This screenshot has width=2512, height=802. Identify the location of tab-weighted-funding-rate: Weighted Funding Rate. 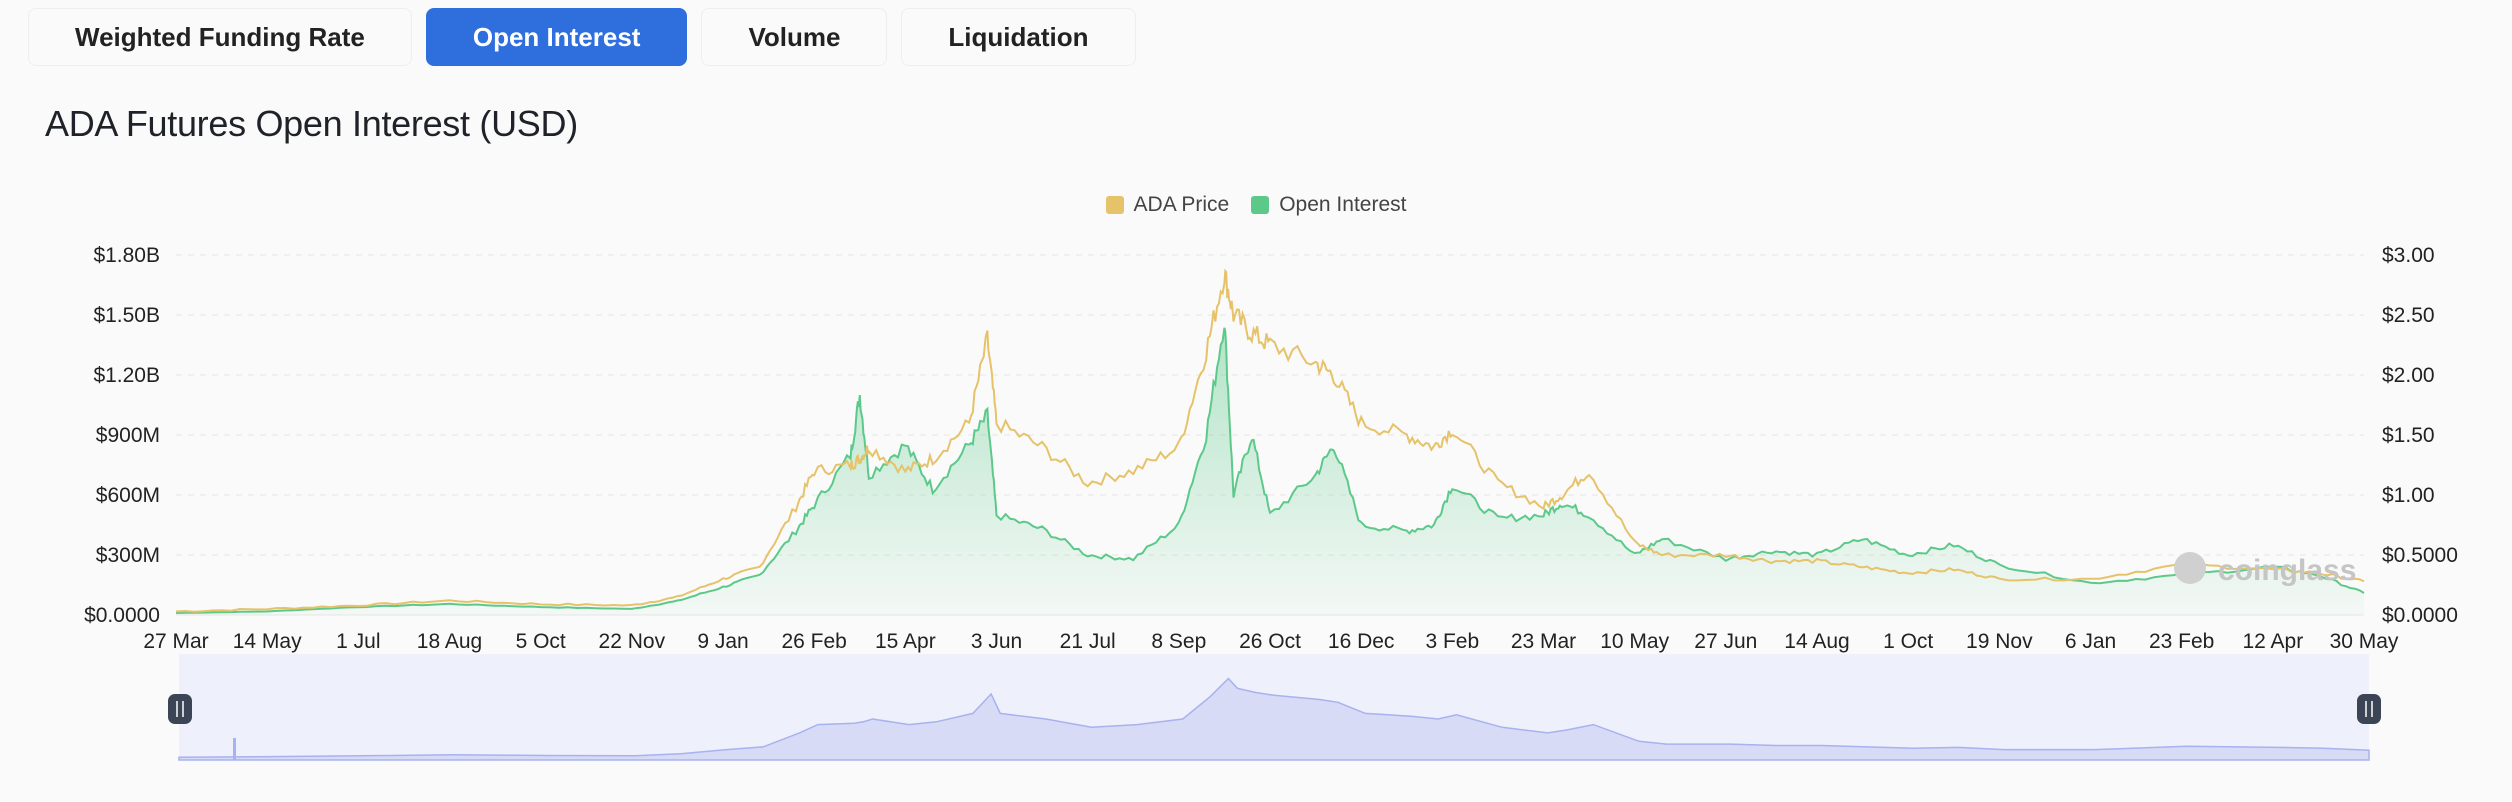
(220, 37).